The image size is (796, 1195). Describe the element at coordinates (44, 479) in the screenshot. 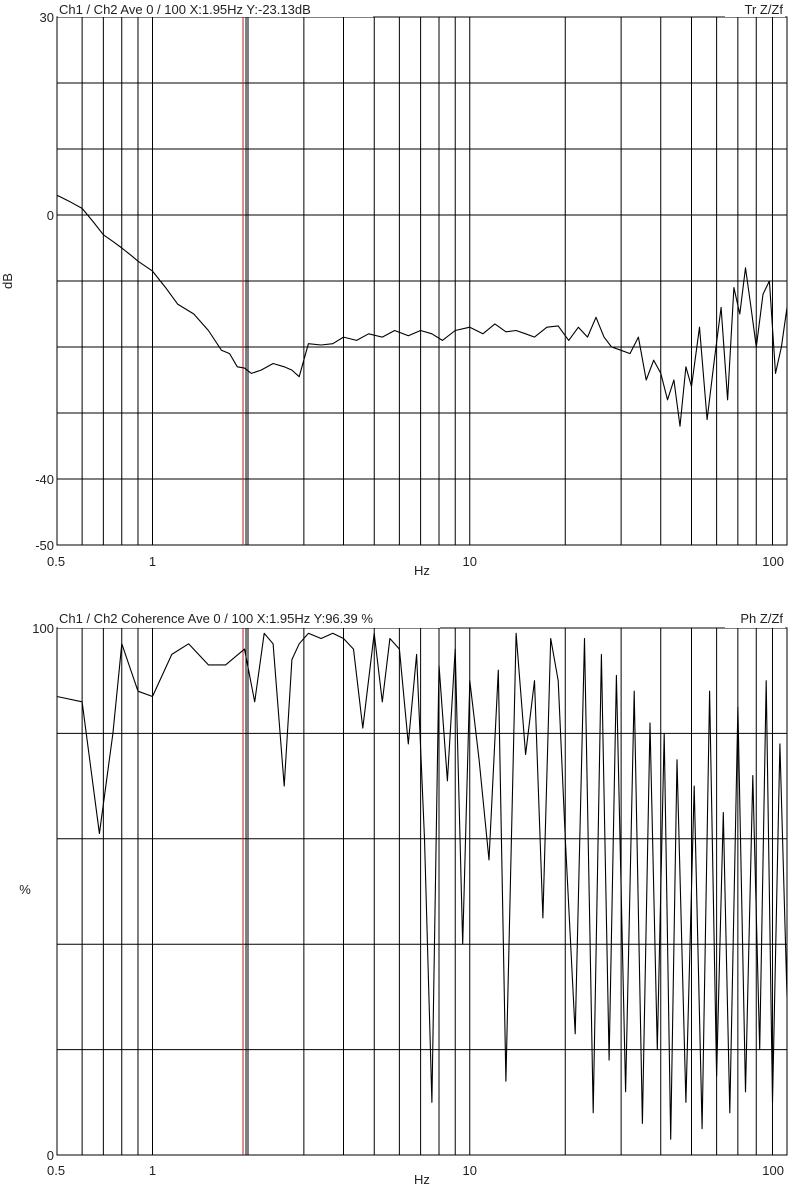

I see `y-tick-label: -40` at that location.